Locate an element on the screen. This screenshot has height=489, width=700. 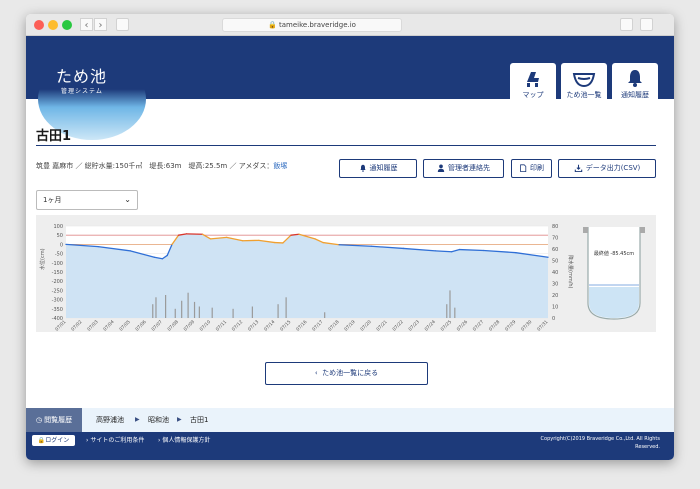
document-icon is located at coordinates (523, 168).